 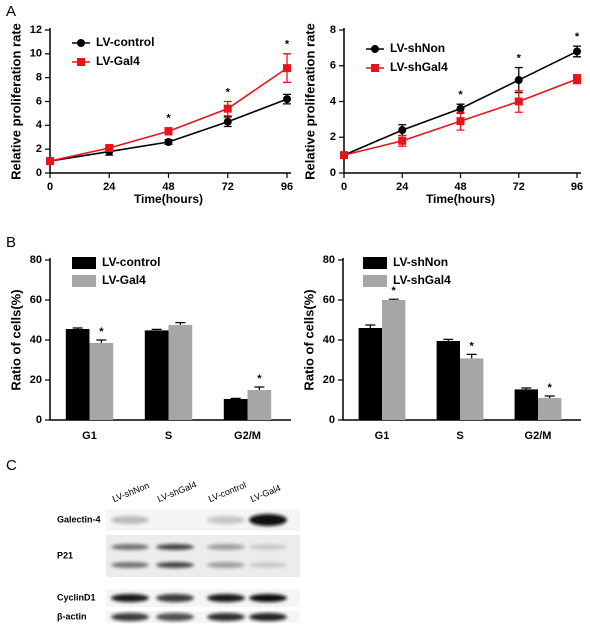 I want to click on x-tick-label: 72, so click(x=228, y=187).